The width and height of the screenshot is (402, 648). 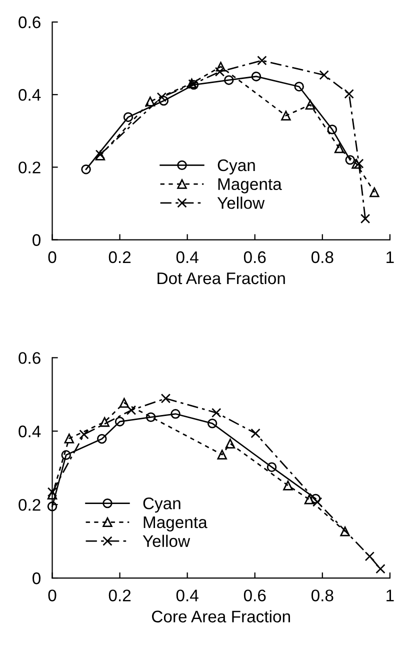 I want to click on x-axis-title: Dot Area Fraction, so click(x=221, y=278).